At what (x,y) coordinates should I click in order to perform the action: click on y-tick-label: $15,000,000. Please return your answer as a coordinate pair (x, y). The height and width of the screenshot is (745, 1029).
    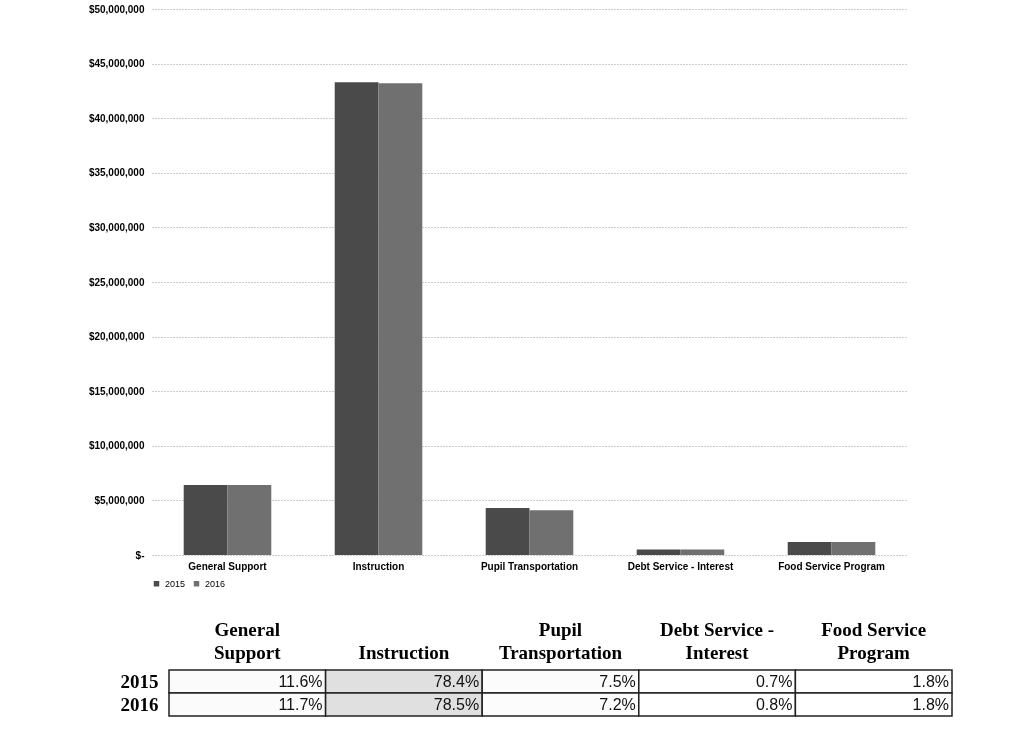
    Looking at the image, I should click on (116, 391).